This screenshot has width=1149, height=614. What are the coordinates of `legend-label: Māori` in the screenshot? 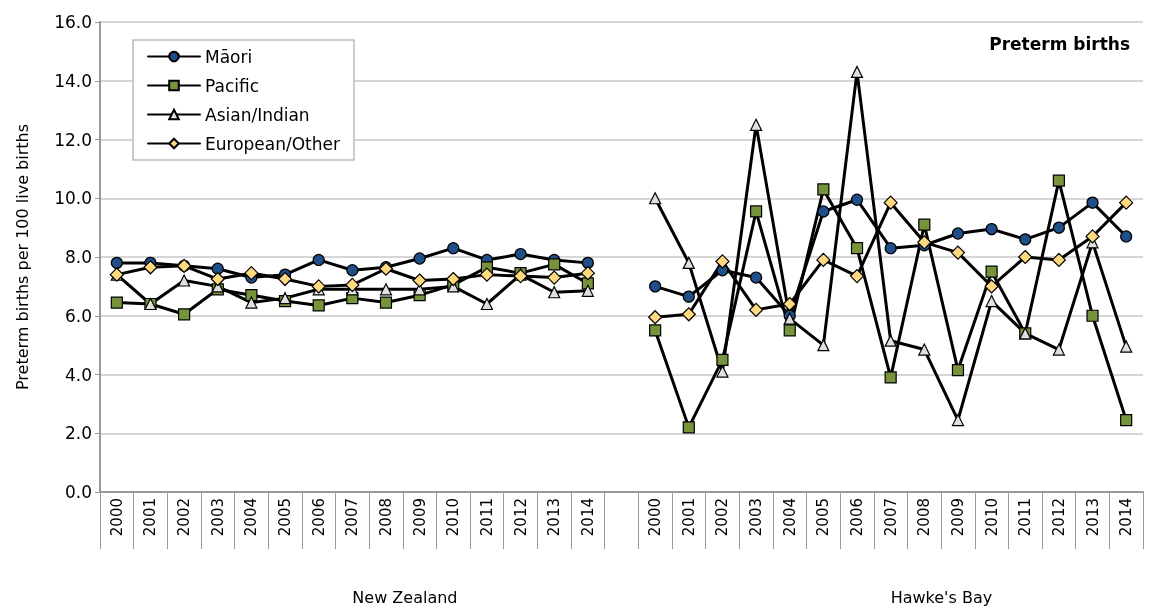 It's located at (229, 56).